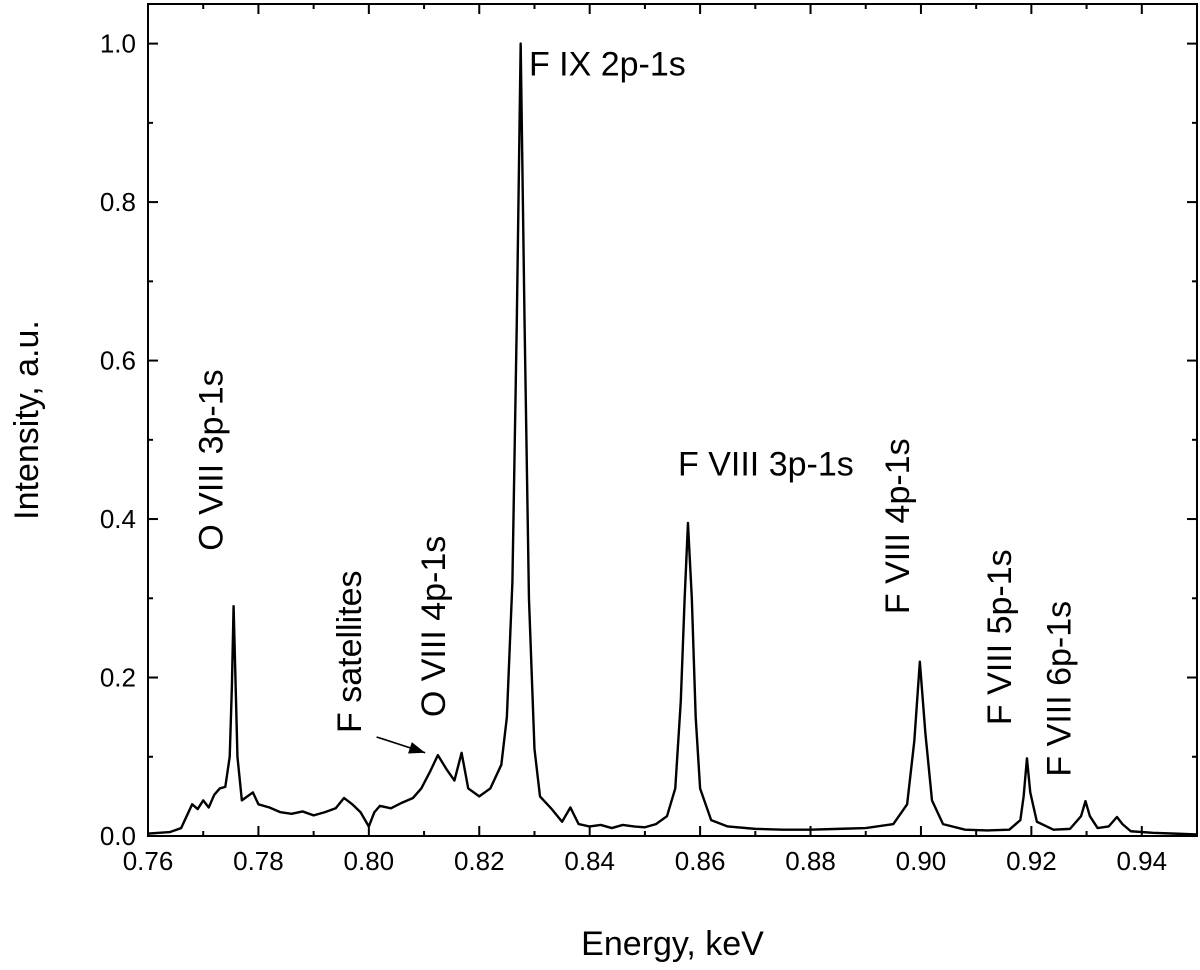  What do you see at coordinates (700, 861) in the screenshot?
I see `x-tick-label: 0.86` at bounding box center [700, 861].